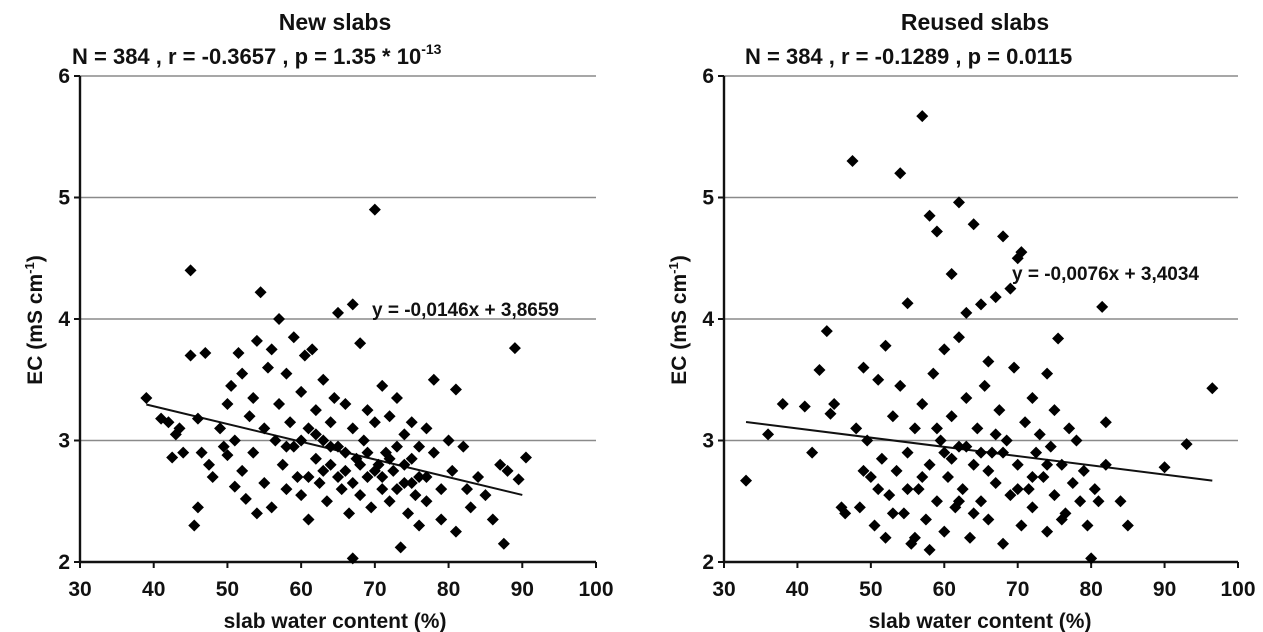 The height and width of the screenshot is (632, 1263). What do you see at coordinates (708, 76) in the screenshot?
I see `y-tick-label: 6` at bounding box center [708, 76].